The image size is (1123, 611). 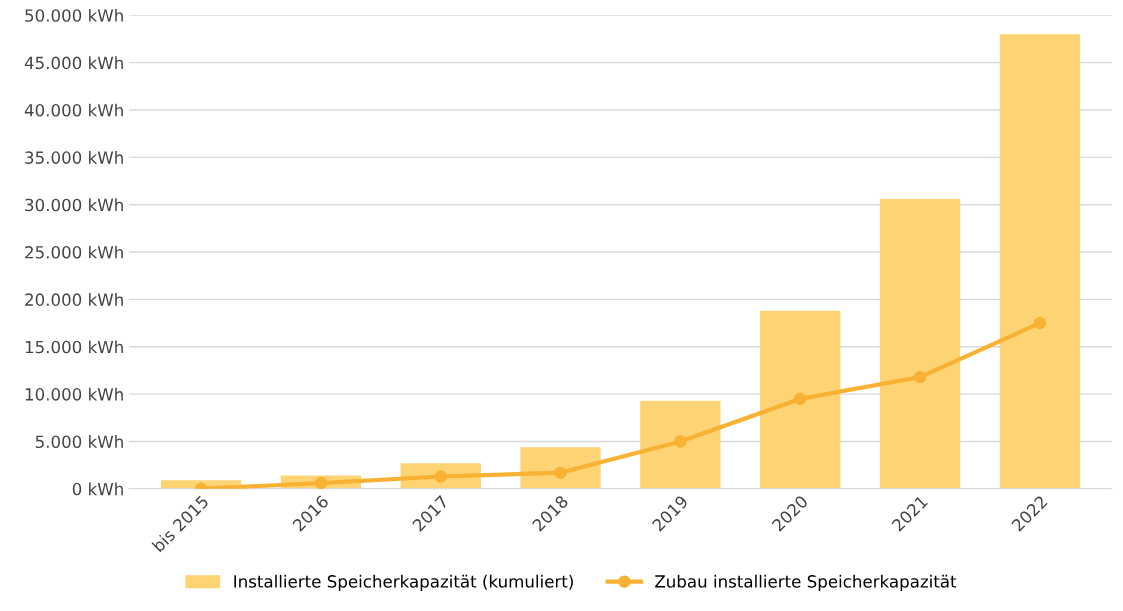 What do you see at coordinates (74, 299) in the screenshot?
I see `y-tick-label: 20.000 kWh` at bounding box center [74, 299].